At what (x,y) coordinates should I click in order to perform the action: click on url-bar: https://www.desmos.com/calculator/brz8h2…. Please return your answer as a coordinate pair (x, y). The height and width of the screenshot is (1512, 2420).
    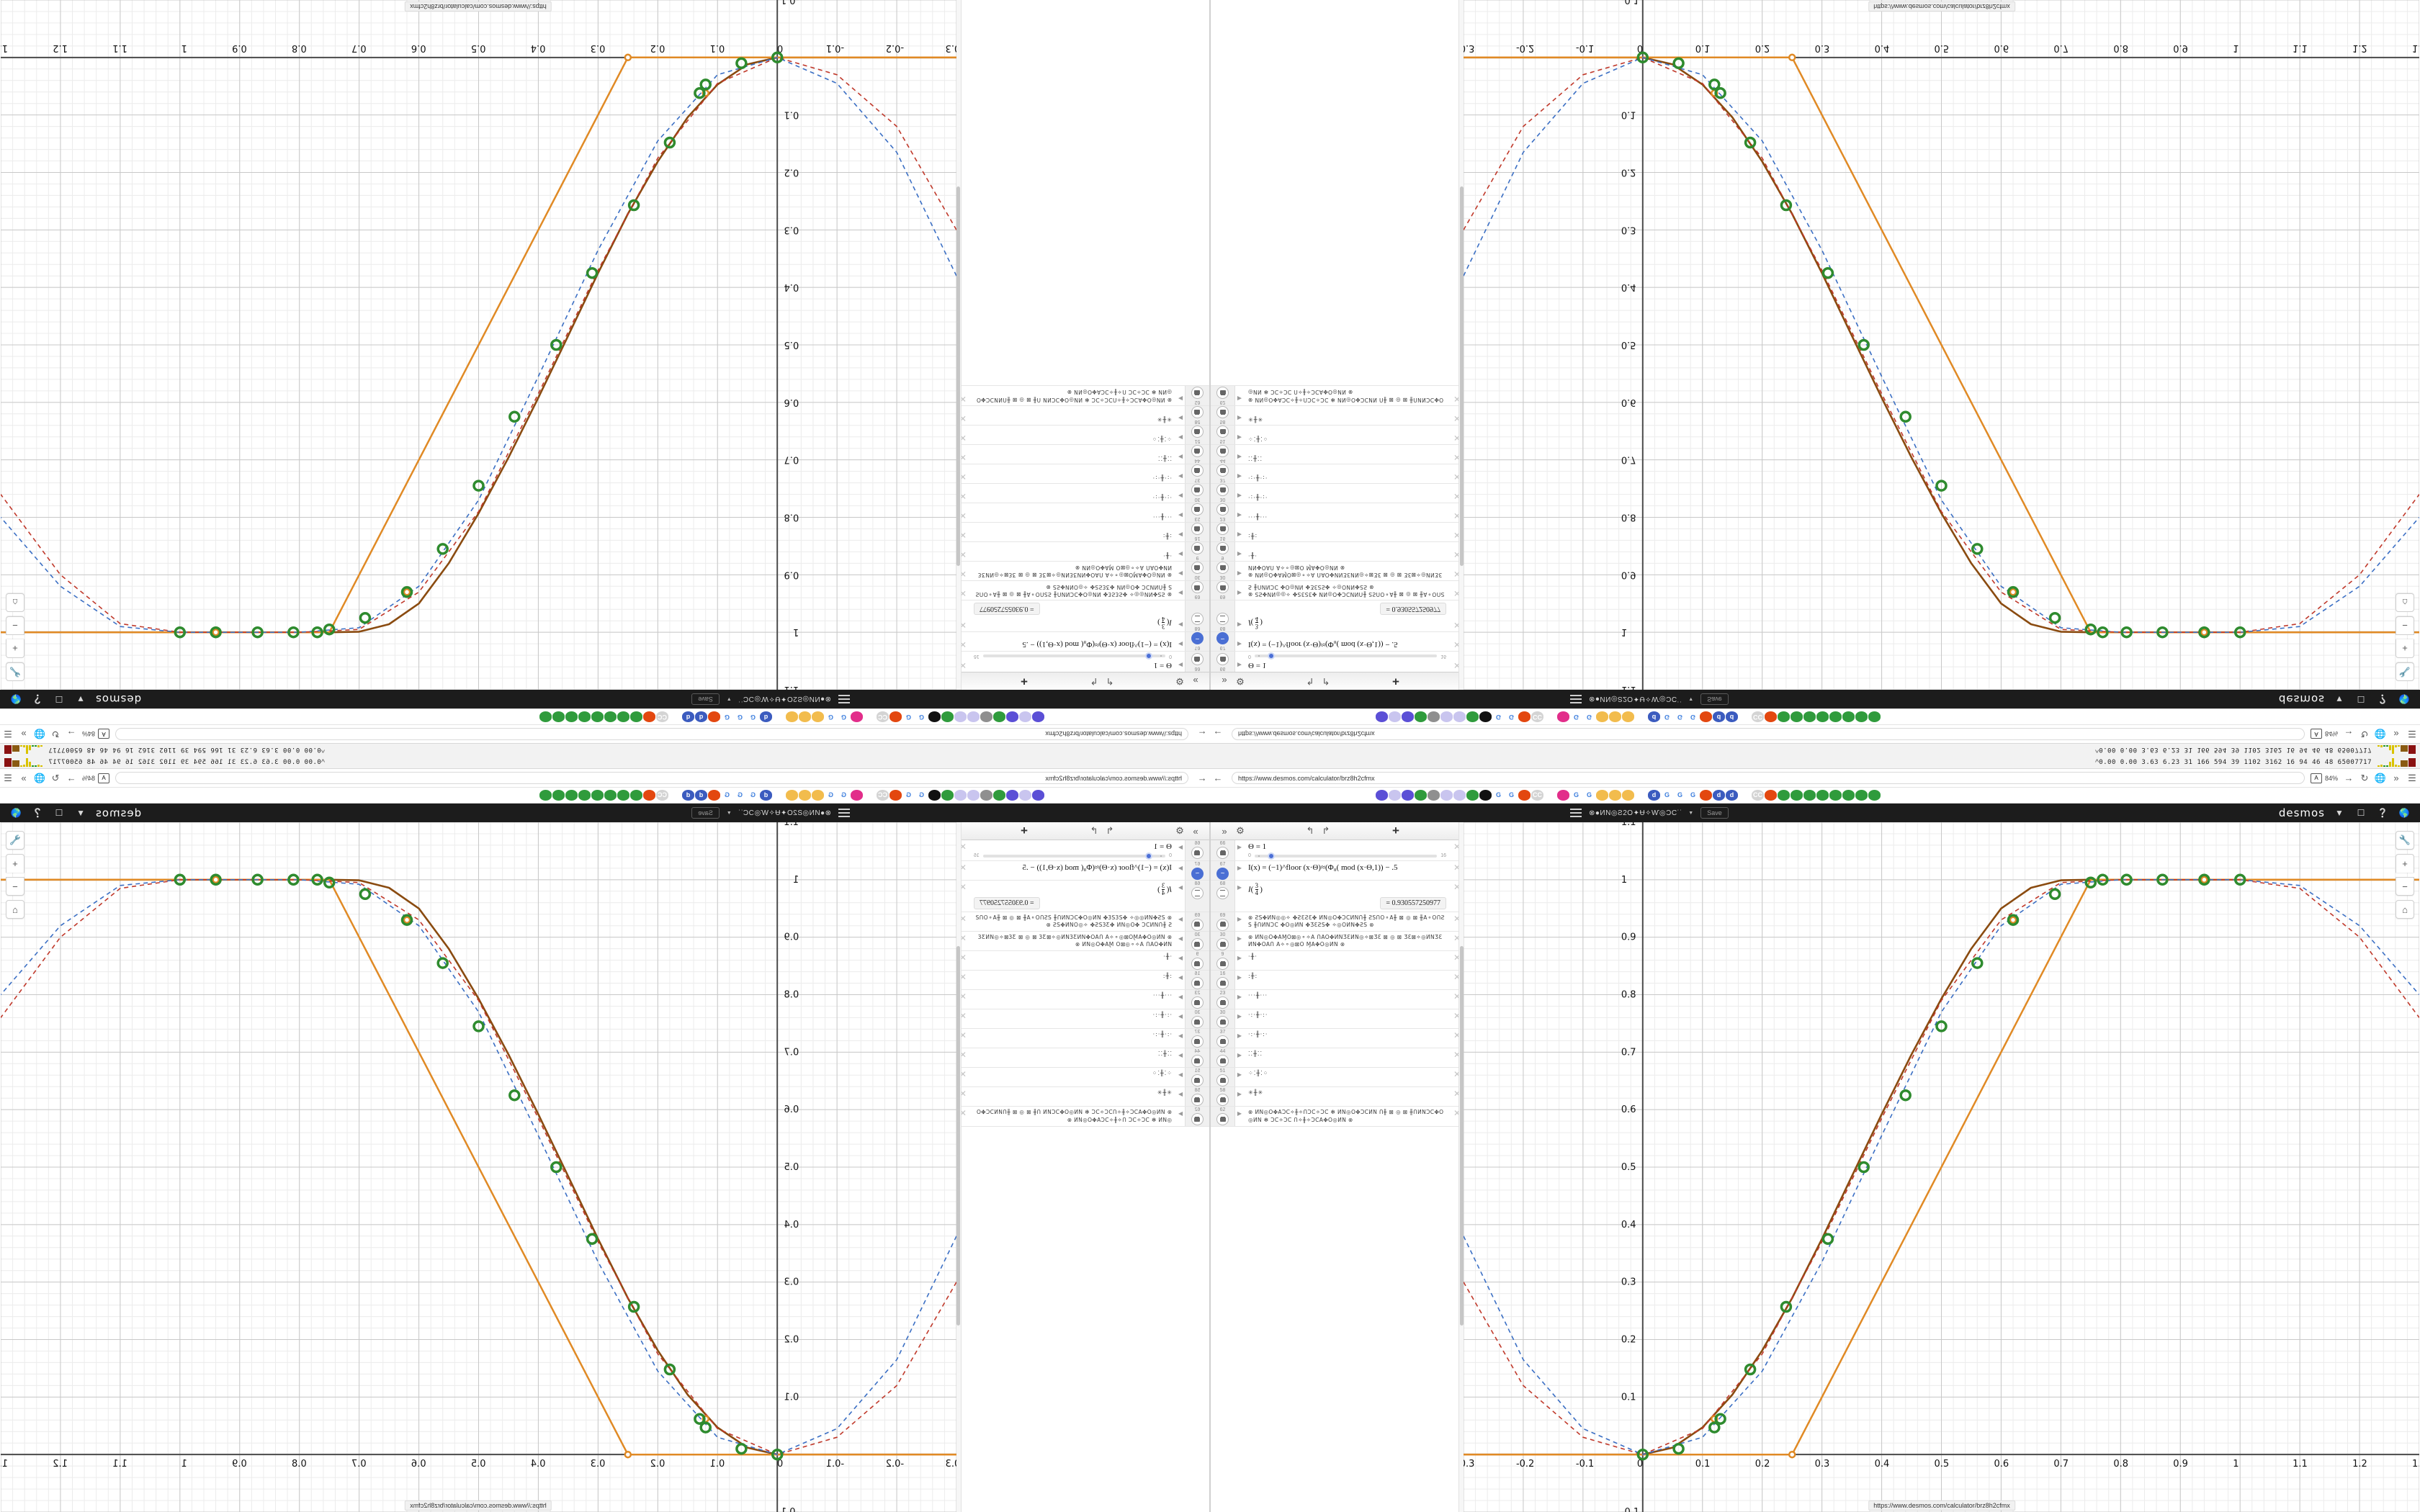
    Looking at the image, I should click on (1769, 778).